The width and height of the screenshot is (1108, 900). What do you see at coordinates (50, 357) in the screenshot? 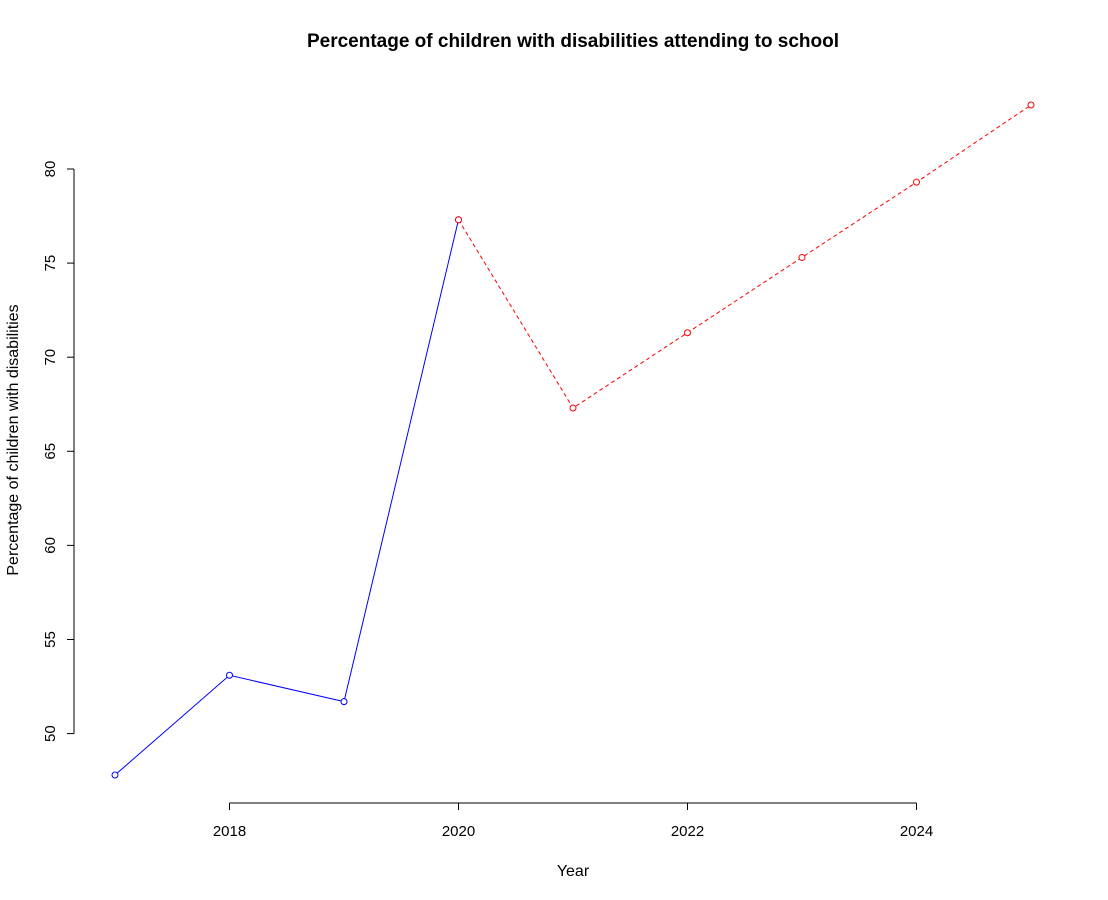
I see `y-tick-label: 70` at bounding box center [50, 357].